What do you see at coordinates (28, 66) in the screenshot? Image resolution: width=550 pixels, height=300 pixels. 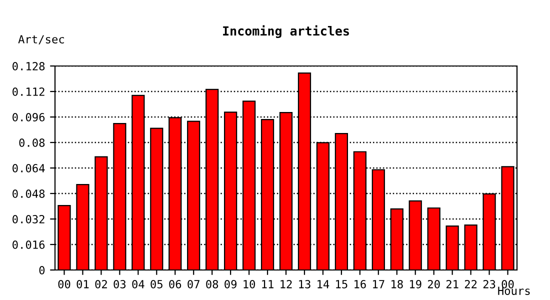 I see `y-tick-label: 0.128` at bounding box center [28, 66].